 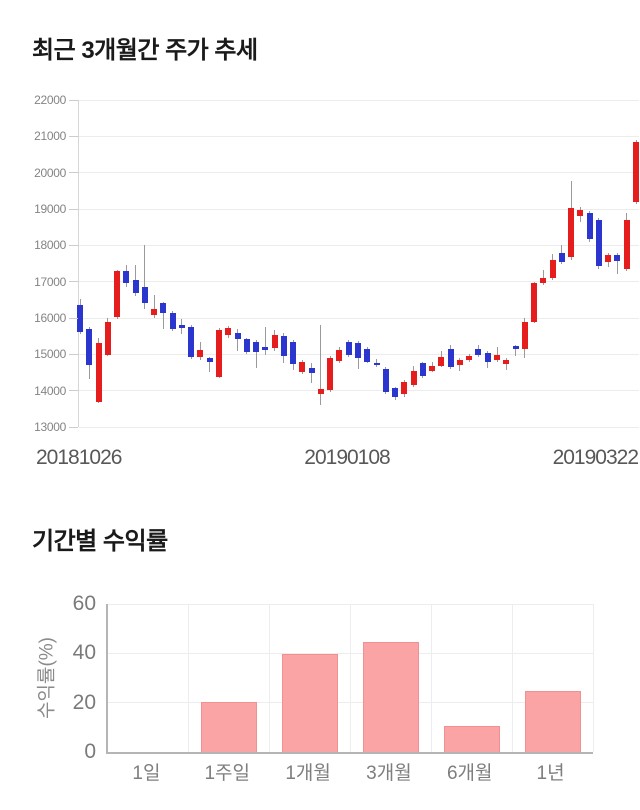 I want to click on x-axis-label: 20190322, so click(x=595, y=457).